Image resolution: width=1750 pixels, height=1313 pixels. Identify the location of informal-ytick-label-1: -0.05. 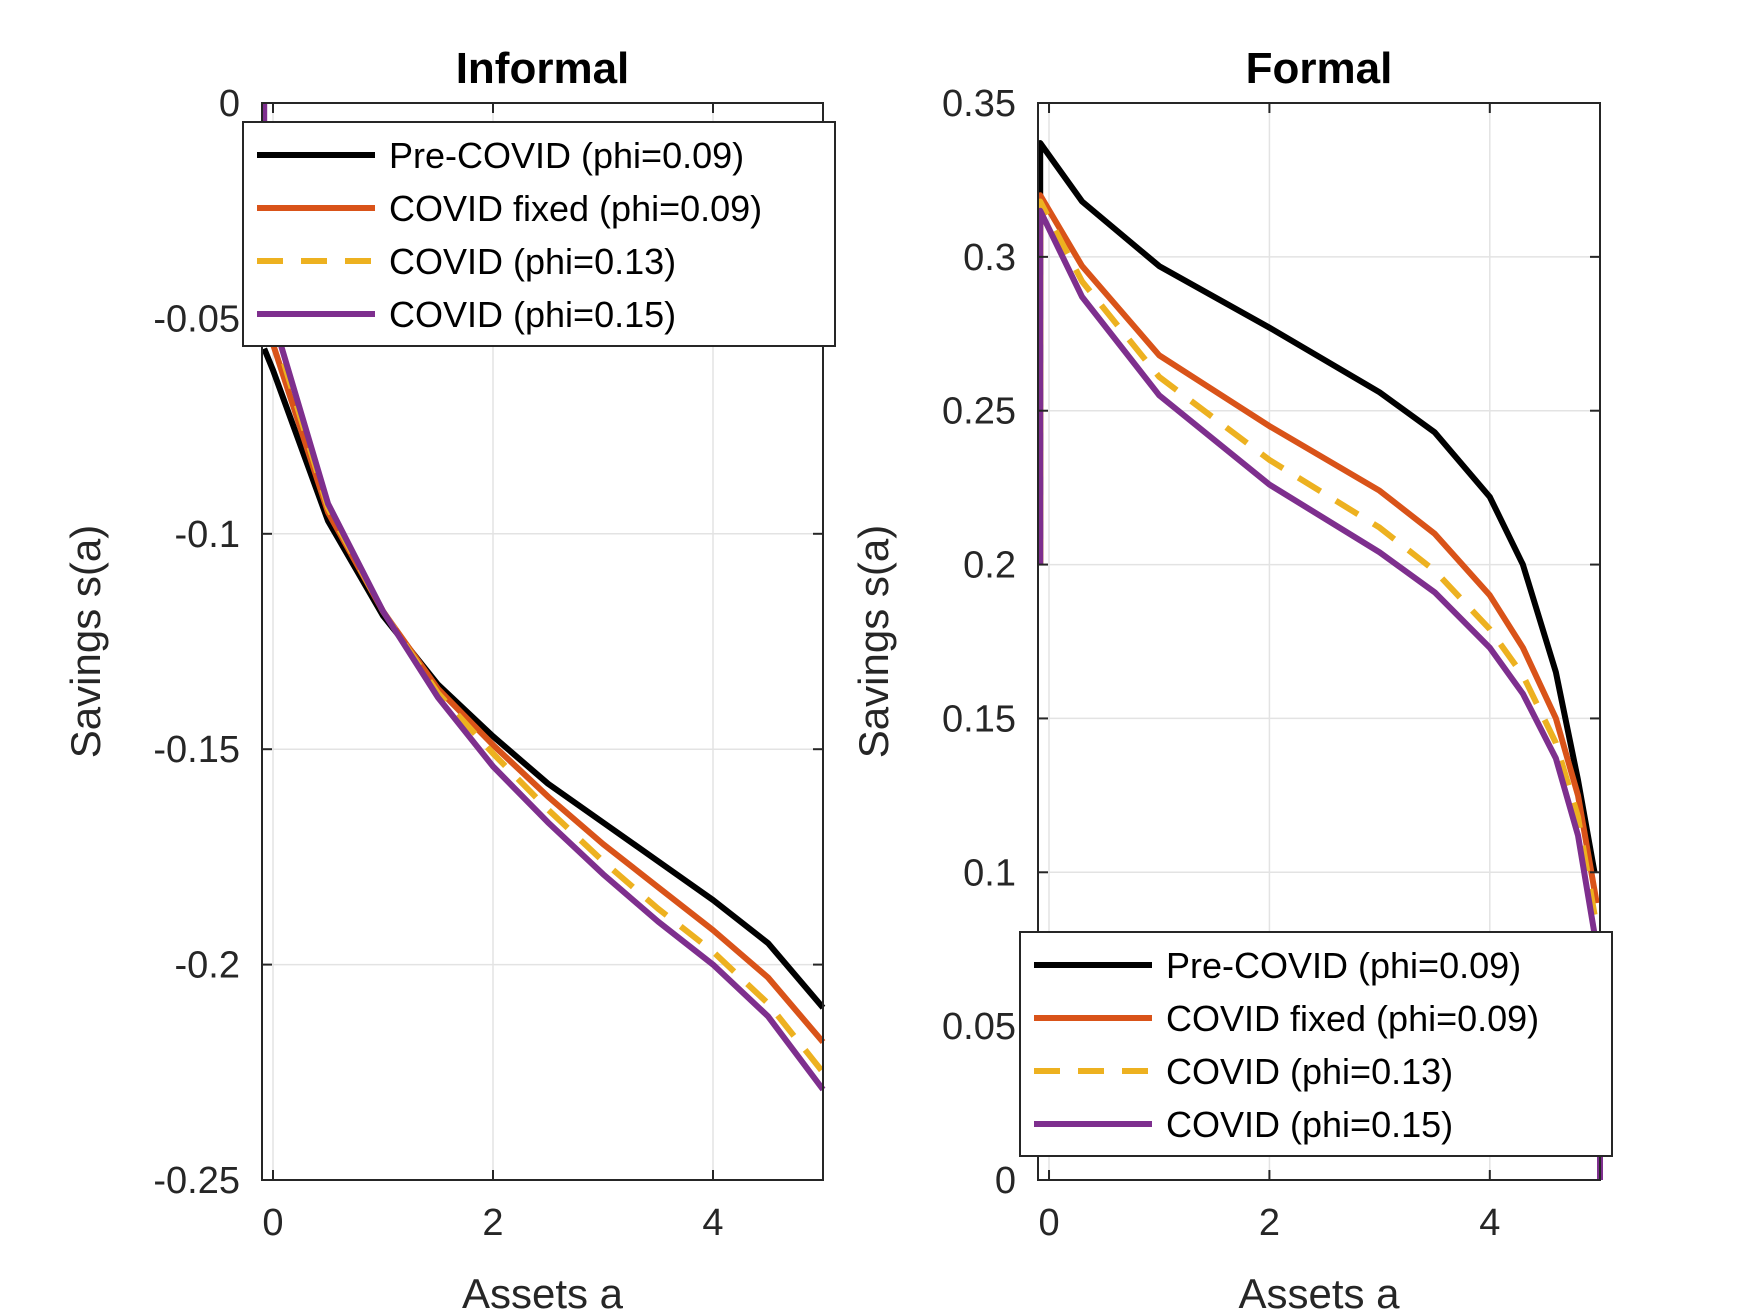
(196, 319).